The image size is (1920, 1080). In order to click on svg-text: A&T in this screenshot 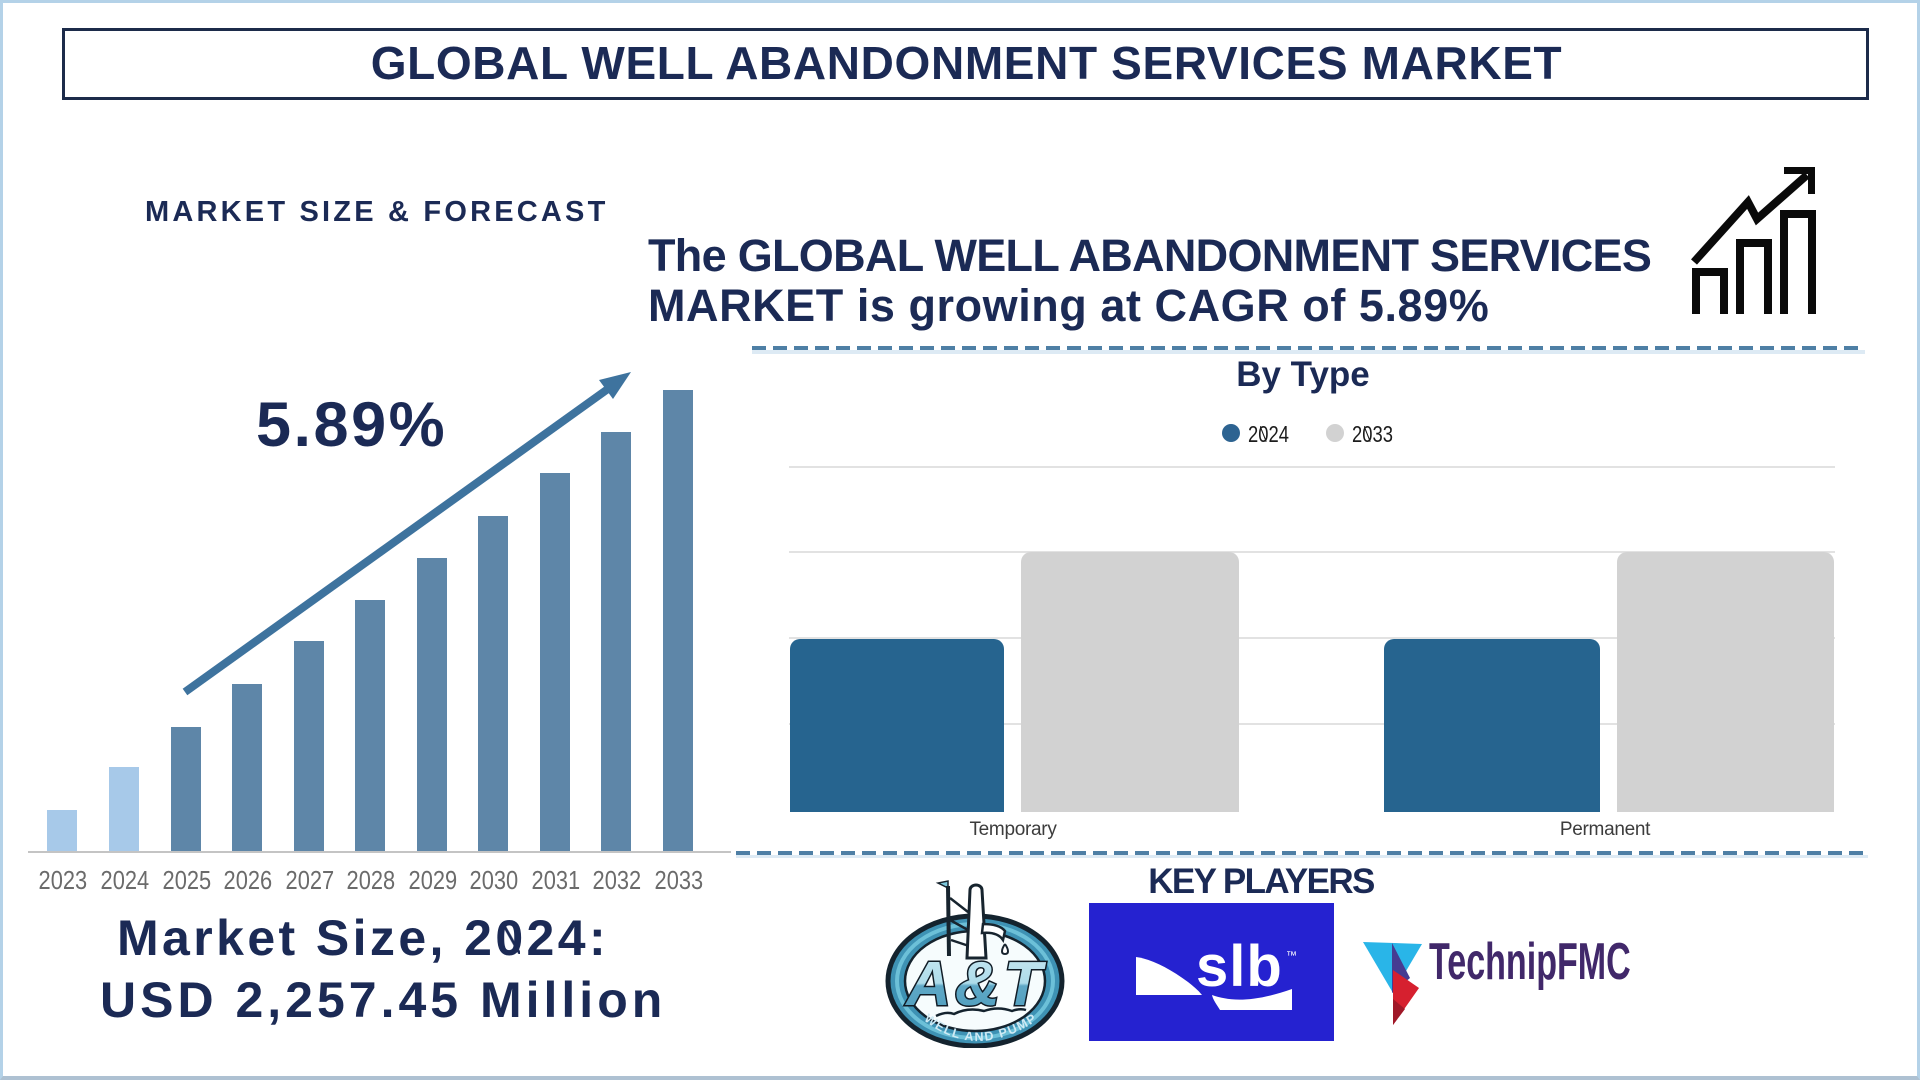, I will do `click(975, 984)`.